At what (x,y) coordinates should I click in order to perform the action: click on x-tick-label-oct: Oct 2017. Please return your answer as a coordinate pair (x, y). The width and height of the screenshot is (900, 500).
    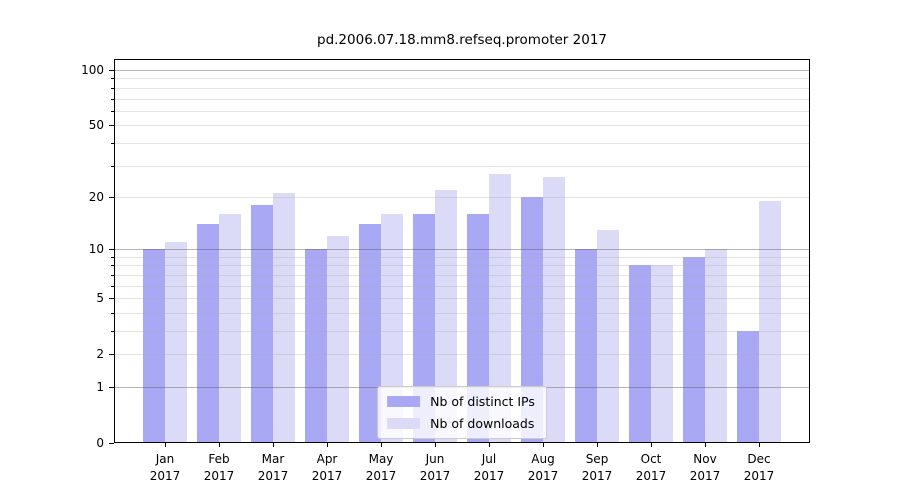
    Looking at the image, I should click on (651, 467).